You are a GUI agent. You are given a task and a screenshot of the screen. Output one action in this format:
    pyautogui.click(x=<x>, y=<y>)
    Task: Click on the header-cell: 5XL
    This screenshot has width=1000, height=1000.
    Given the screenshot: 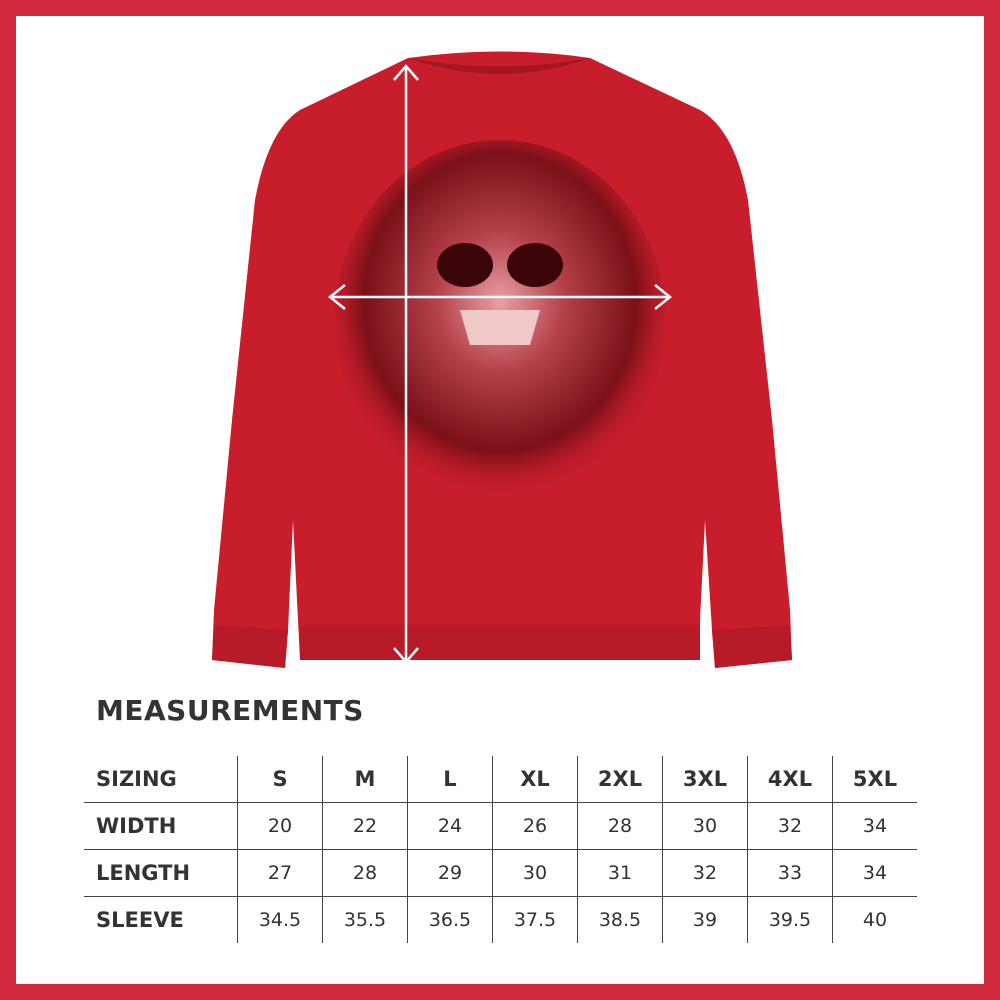 What is the action you would take?
    pyautogui.click(x=874, y=779)
    